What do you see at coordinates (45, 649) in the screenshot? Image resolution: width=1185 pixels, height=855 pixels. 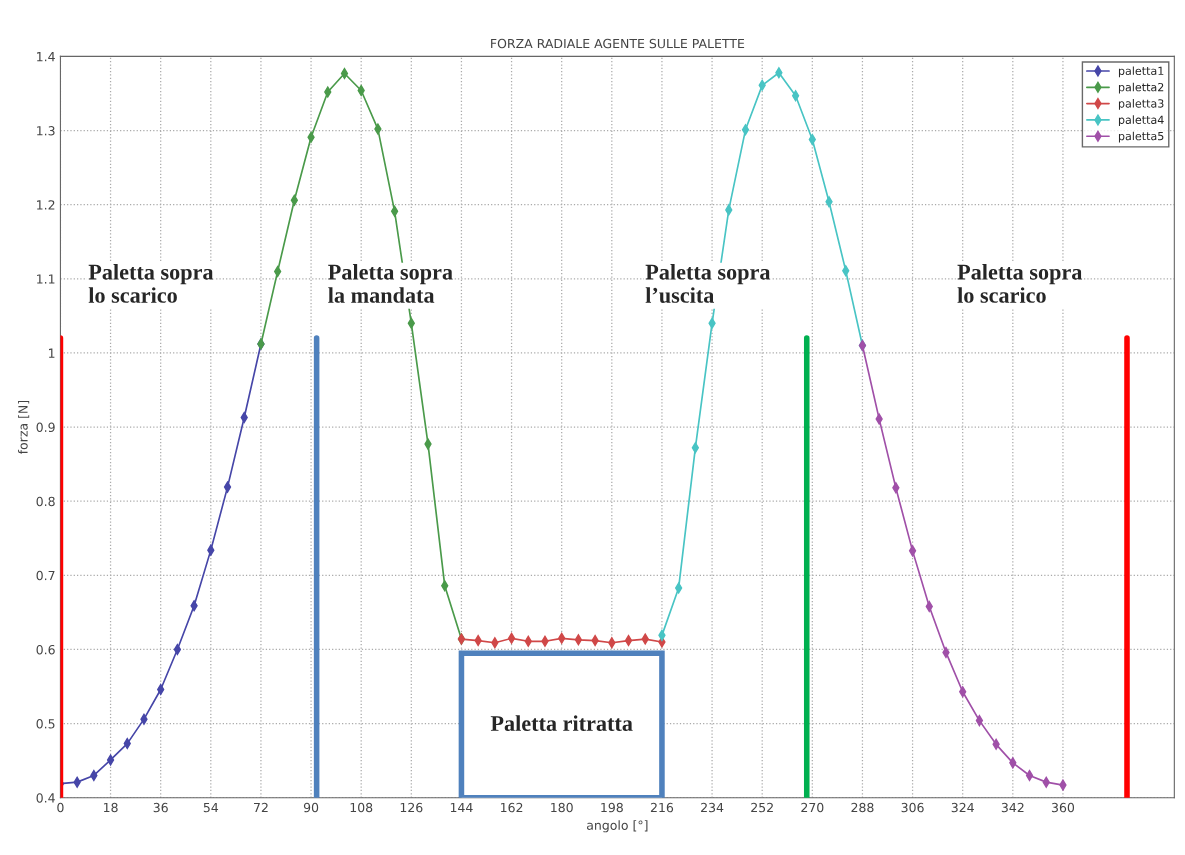 I see `y-tick-label: 0.6` at bounding box center [45, 649].